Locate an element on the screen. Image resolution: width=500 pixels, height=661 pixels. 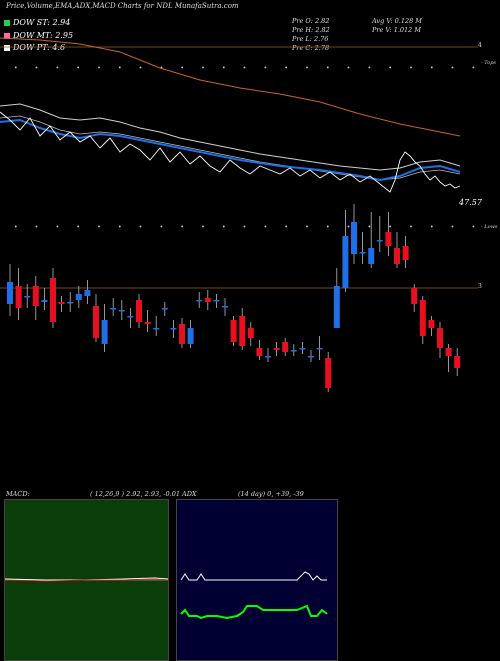
macd-params: ( 12,26,9 ) 2.92, 2.93, -0.01 is located at coordinates (135, 494).